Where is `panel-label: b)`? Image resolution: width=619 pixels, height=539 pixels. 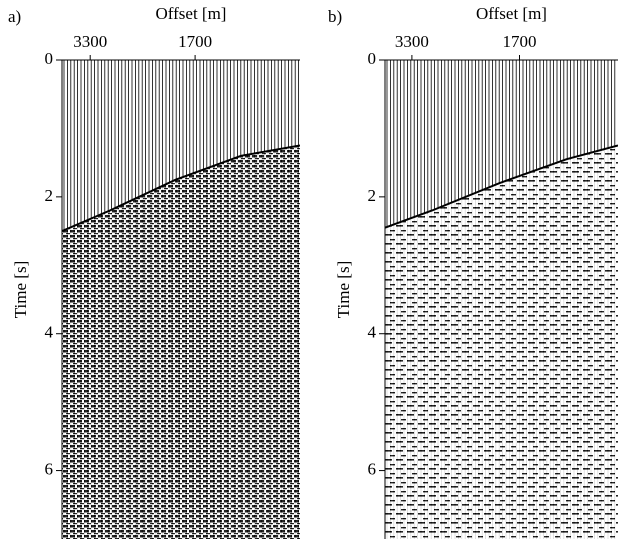
panel-label: b) is located at coordinates (335, 16).